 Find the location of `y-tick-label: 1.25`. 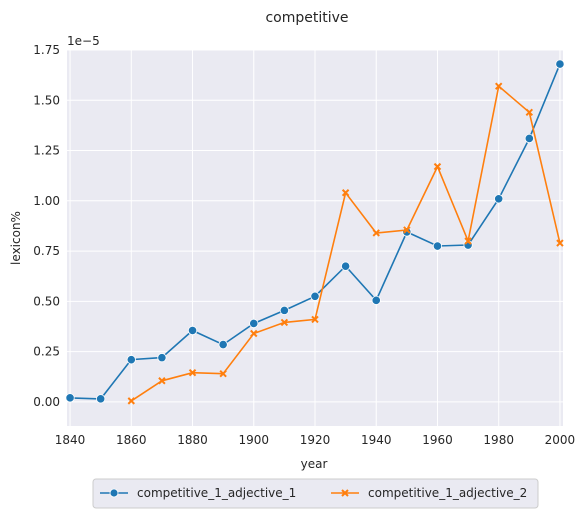

y-tick-label: 1.25 is located at coordinates (46, 151).